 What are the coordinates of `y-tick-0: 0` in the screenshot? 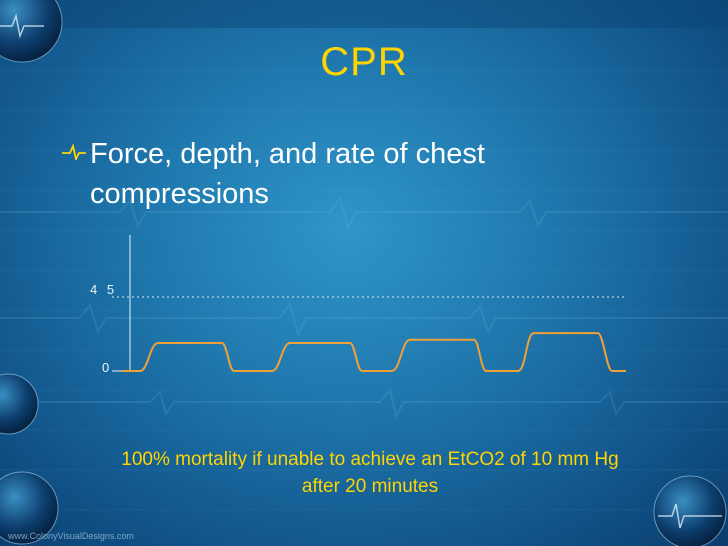 It's located at (107, 367).